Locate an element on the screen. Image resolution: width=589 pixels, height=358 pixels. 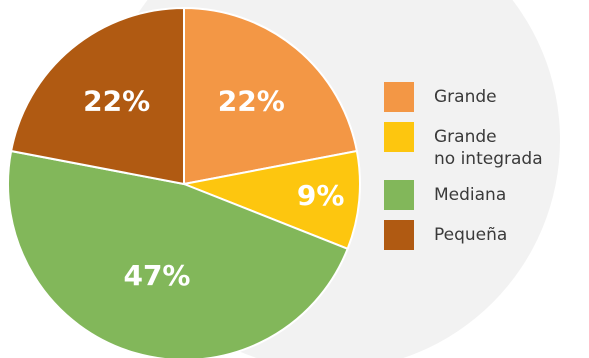
legend-swatch-grande-no-integrada is located at coordinates (399, 137).